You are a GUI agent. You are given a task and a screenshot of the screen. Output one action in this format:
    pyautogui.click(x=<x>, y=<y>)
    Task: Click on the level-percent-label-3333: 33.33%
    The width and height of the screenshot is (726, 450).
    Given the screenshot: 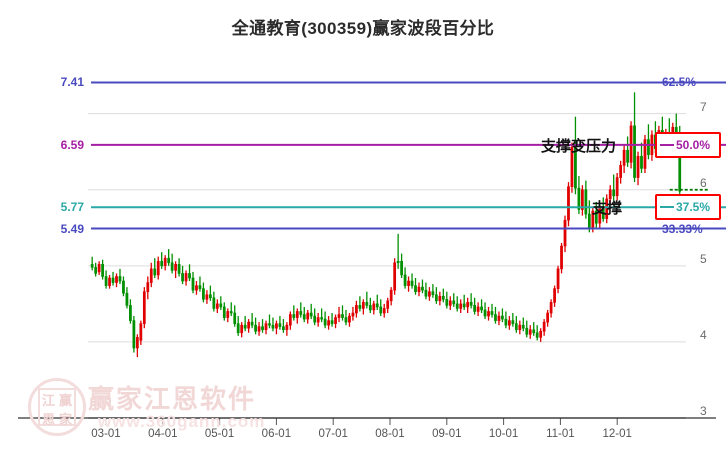 What is the action you would take?
    pyautogui.click(x=682, y=228)
    